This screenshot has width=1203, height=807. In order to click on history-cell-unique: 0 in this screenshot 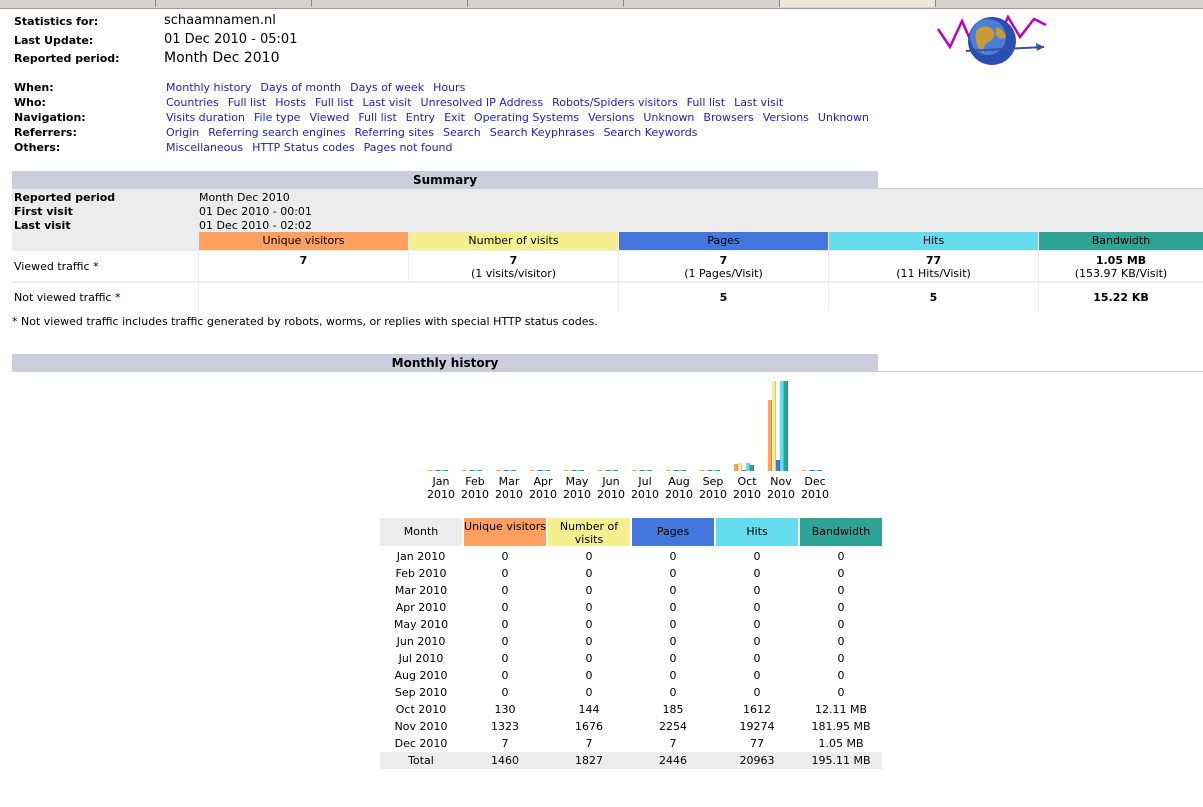, I will do `click(505, 692)`.